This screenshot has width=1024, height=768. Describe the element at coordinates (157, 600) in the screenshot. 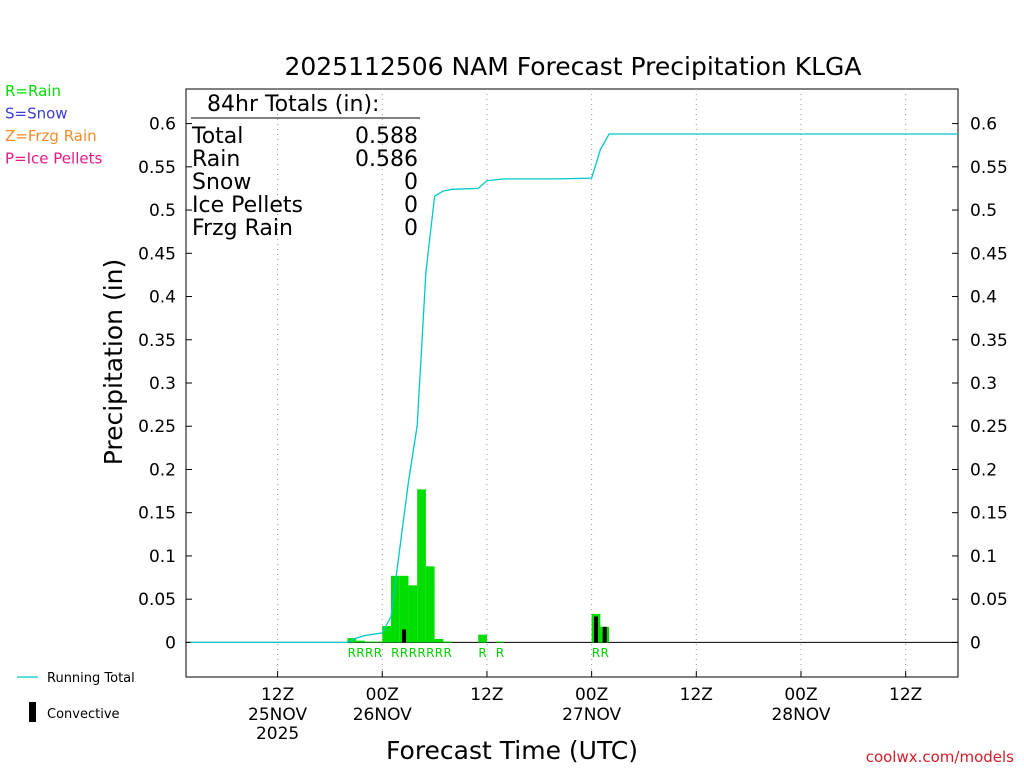

I see `y-tick-label-left: 0.05` at that location.